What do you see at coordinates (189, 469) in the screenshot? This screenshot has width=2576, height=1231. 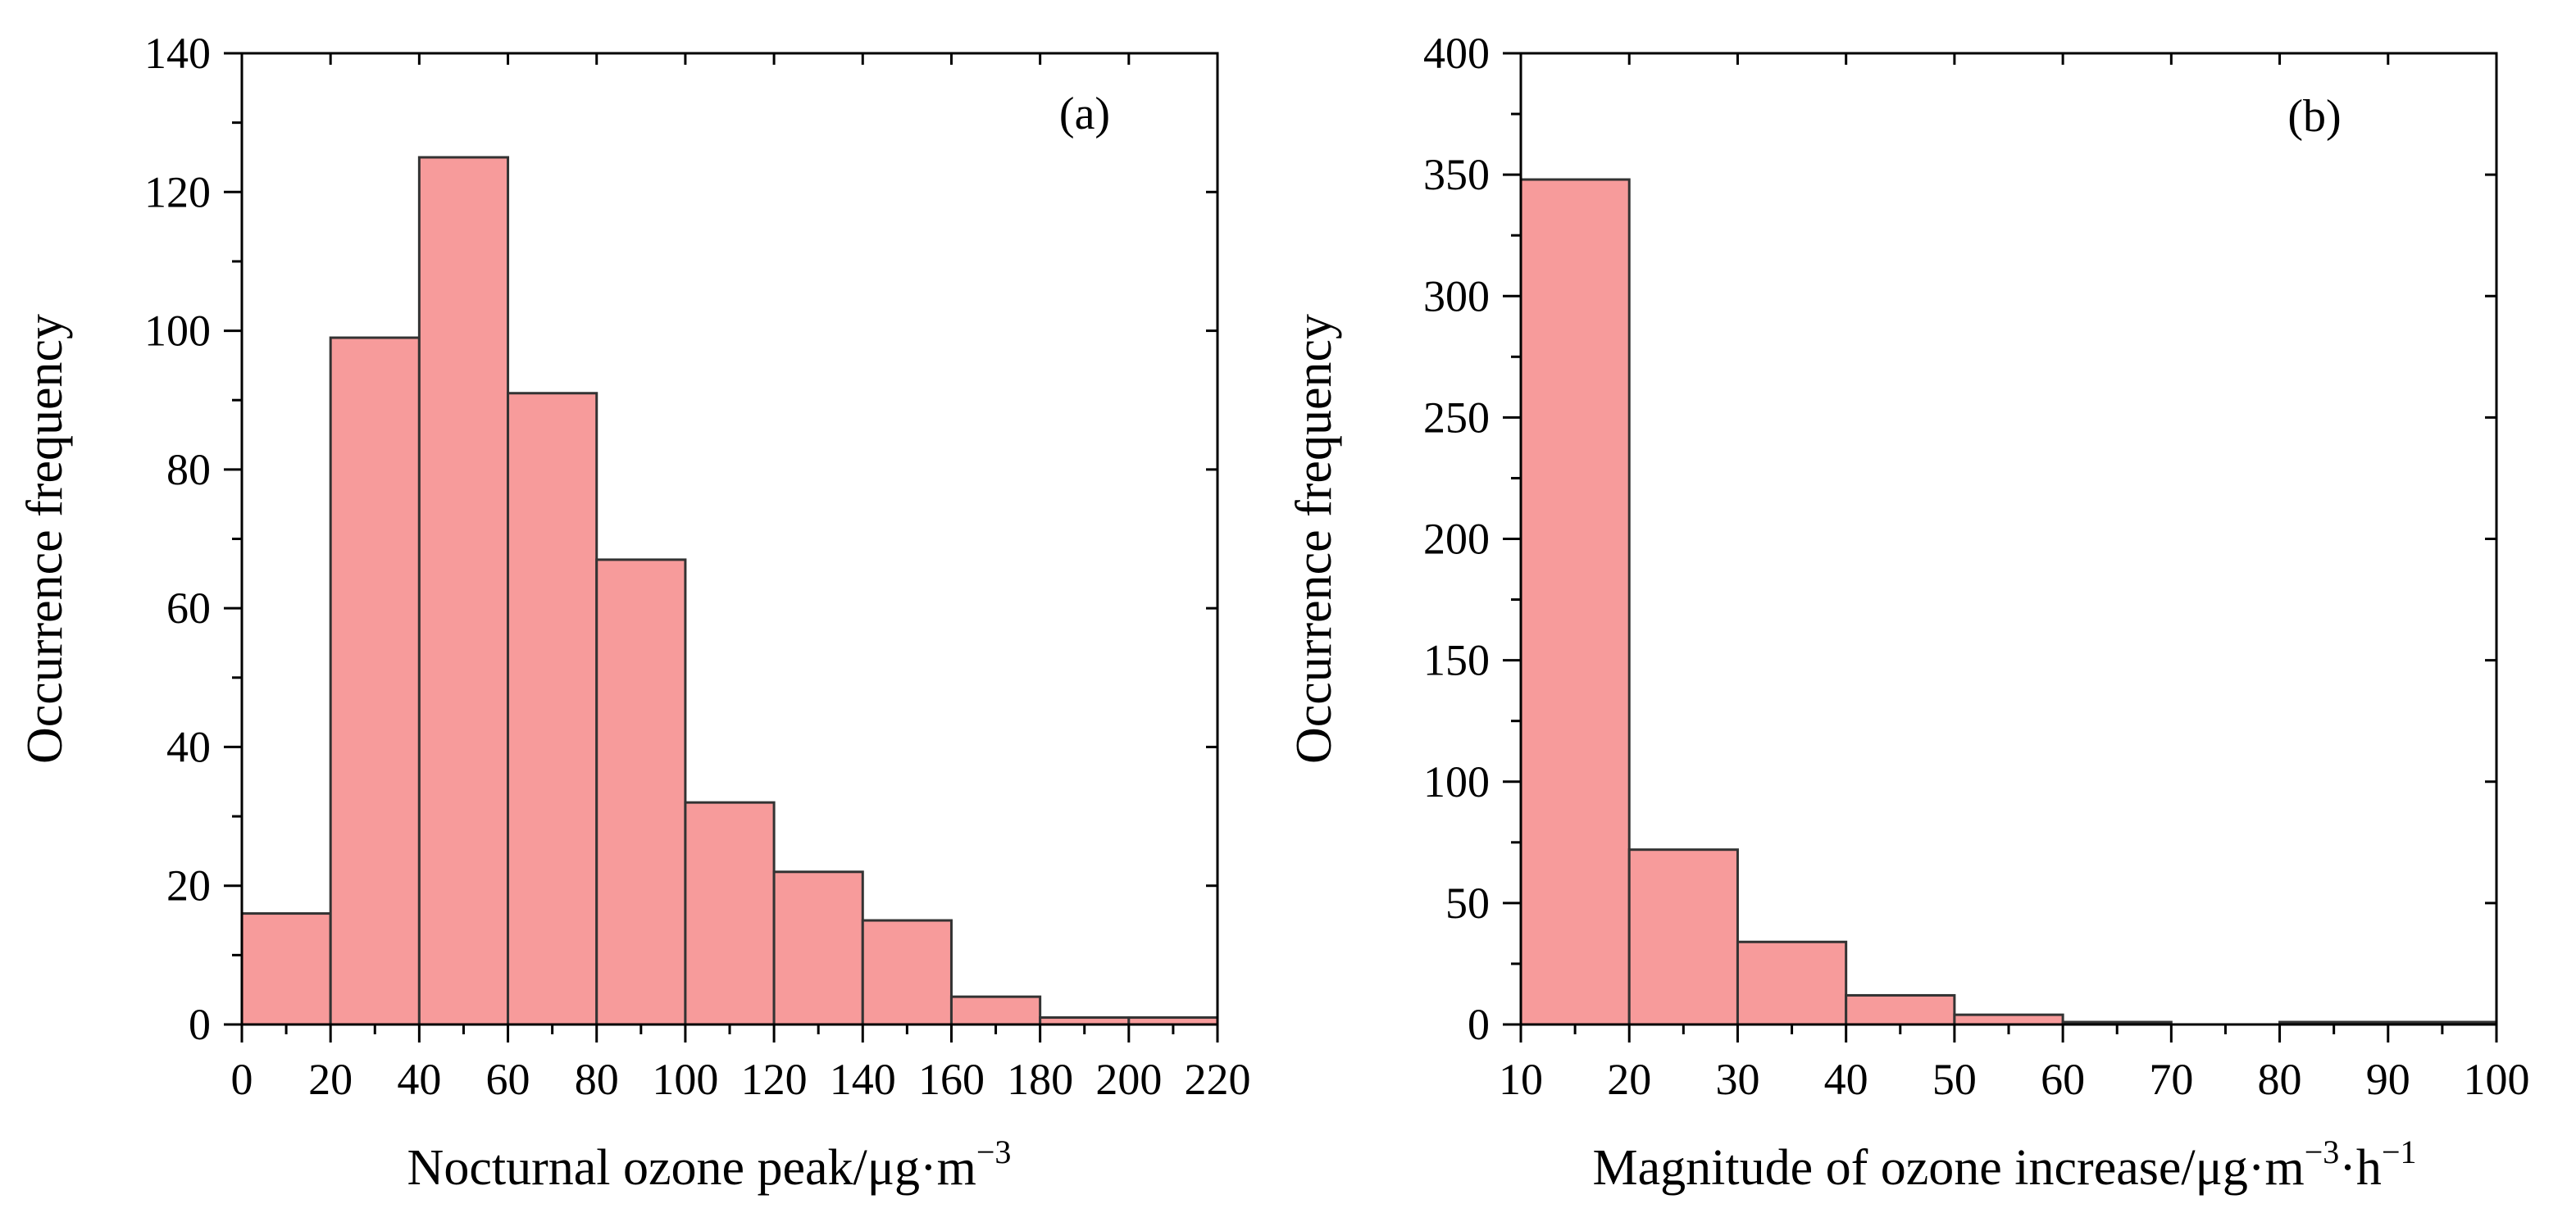 I see `y-tick-label: 80` at bounding box center [189, 469].